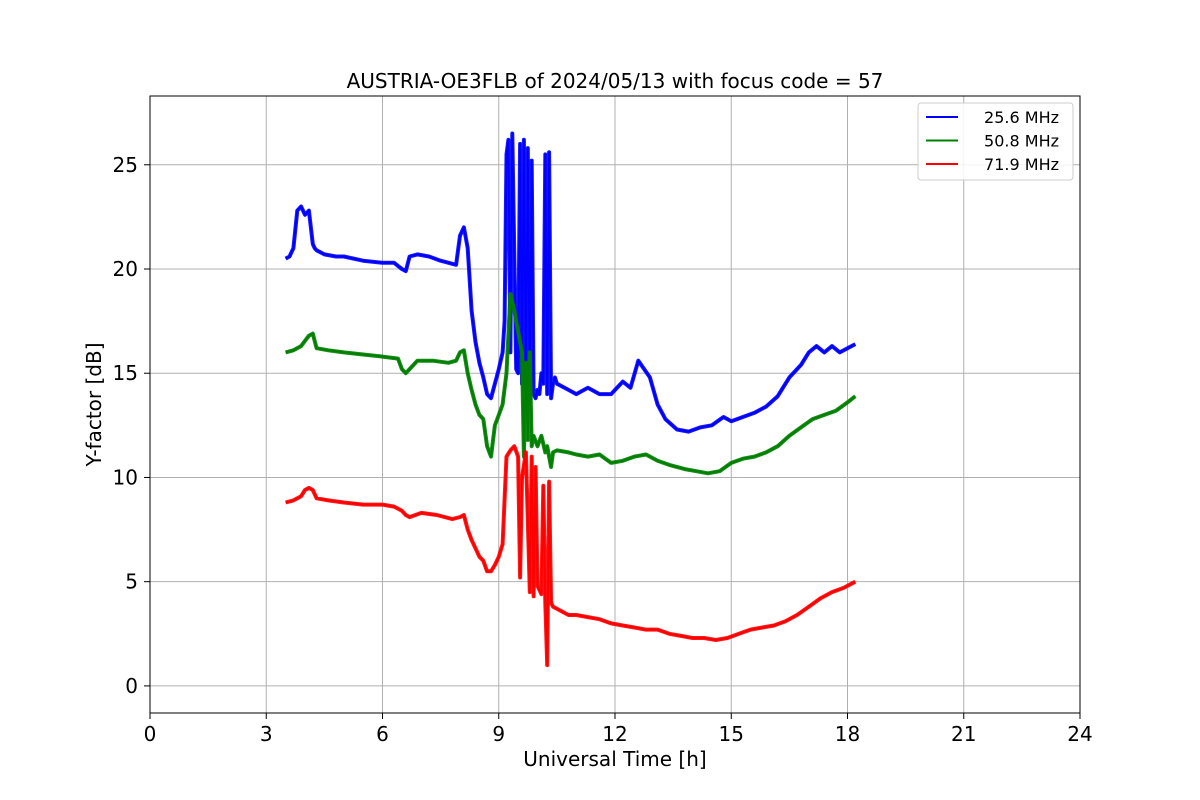 The width and height of the screenshot is (1200, 800). What do you see at coordinates (131, 686) in the screenshot?
I see `y-tick-label: 0` at bounding box center [131, 686].